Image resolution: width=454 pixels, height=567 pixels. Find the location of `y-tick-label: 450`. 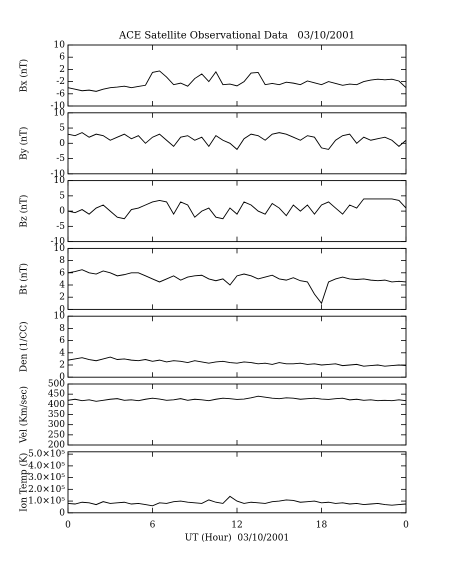

y-tick-label: 450 is located at coordinates (56, 395).